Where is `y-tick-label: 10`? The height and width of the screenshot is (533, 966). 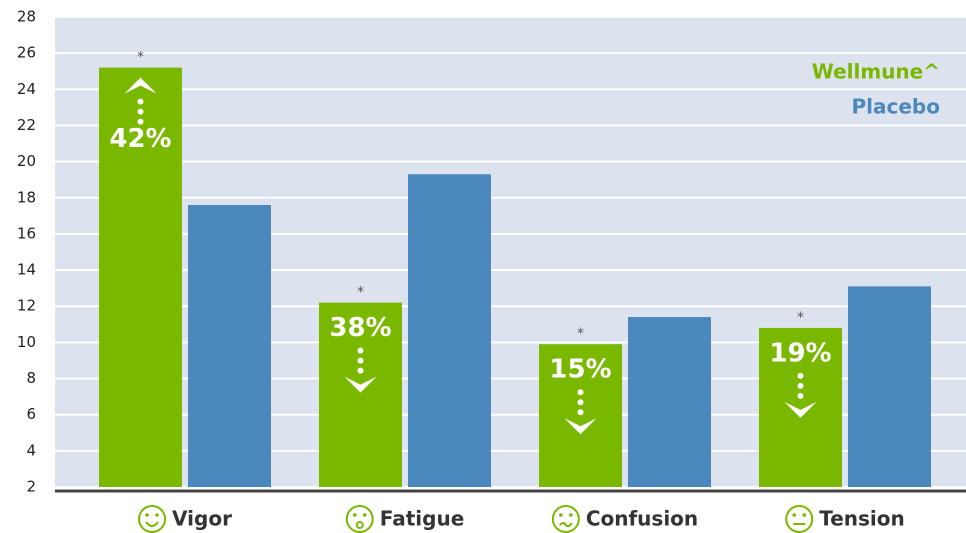
y-tick-label: 10 is located at coordinates (26, 342).